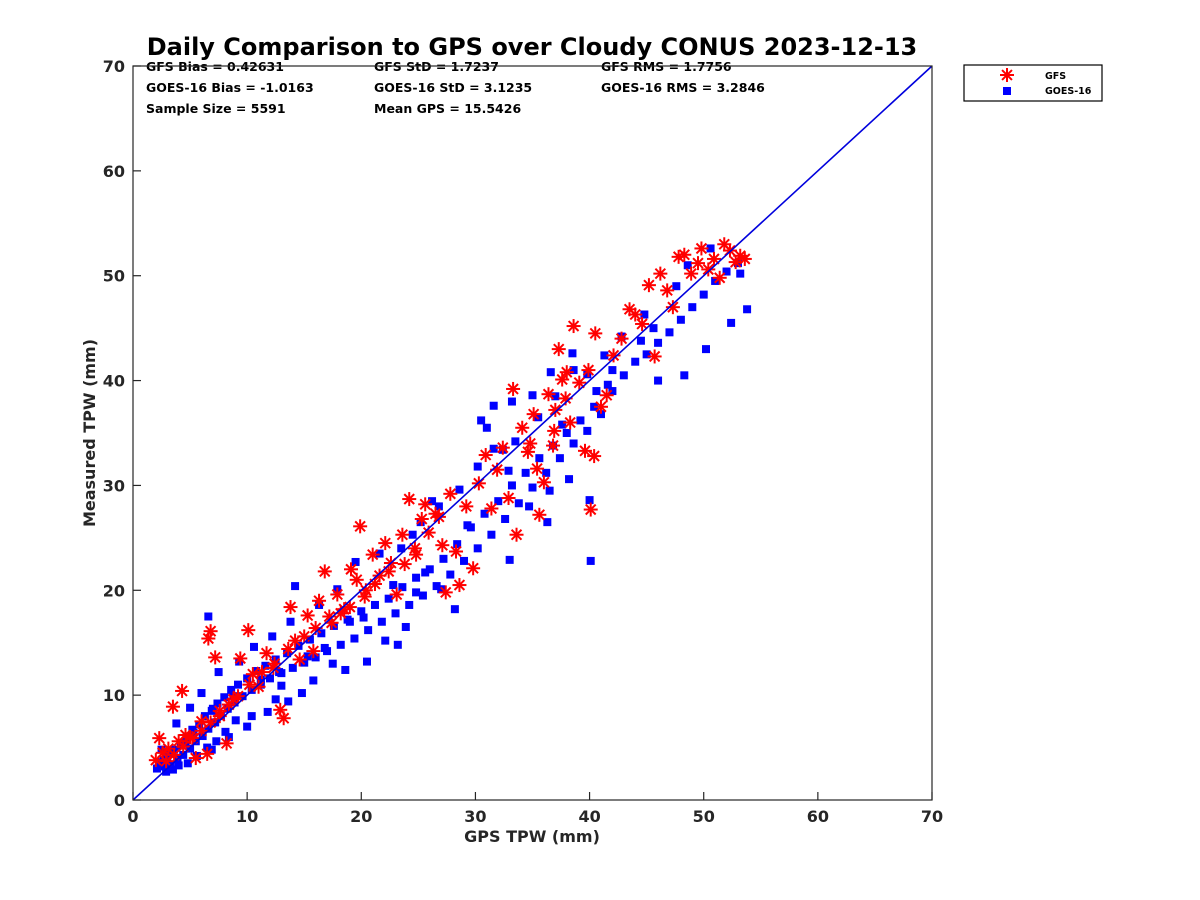 The image size is (1200, 900). I want to click on y-axis-label: Measured TPW (mm), so click(89, 433).